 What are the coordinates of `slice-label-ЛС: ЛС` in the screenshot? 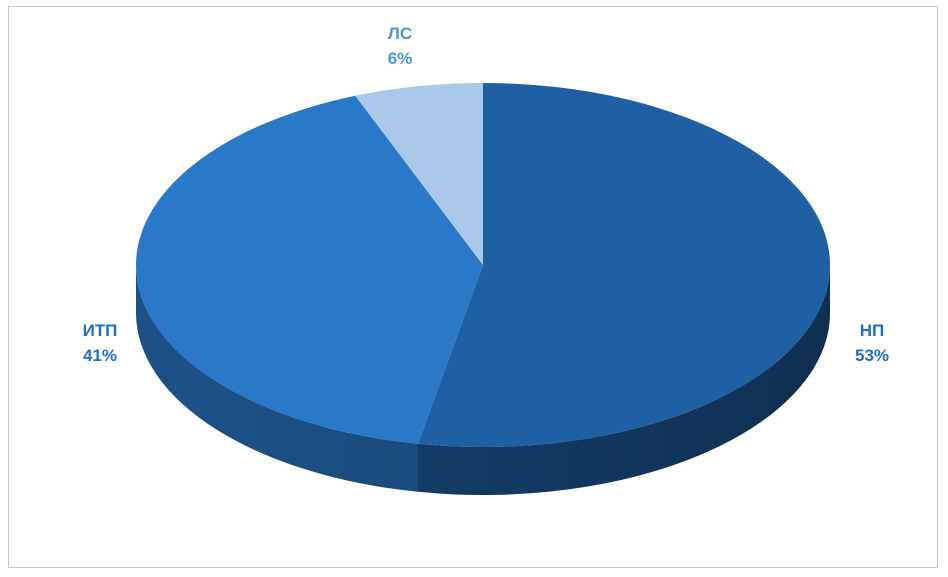 It's located at (400, 33).